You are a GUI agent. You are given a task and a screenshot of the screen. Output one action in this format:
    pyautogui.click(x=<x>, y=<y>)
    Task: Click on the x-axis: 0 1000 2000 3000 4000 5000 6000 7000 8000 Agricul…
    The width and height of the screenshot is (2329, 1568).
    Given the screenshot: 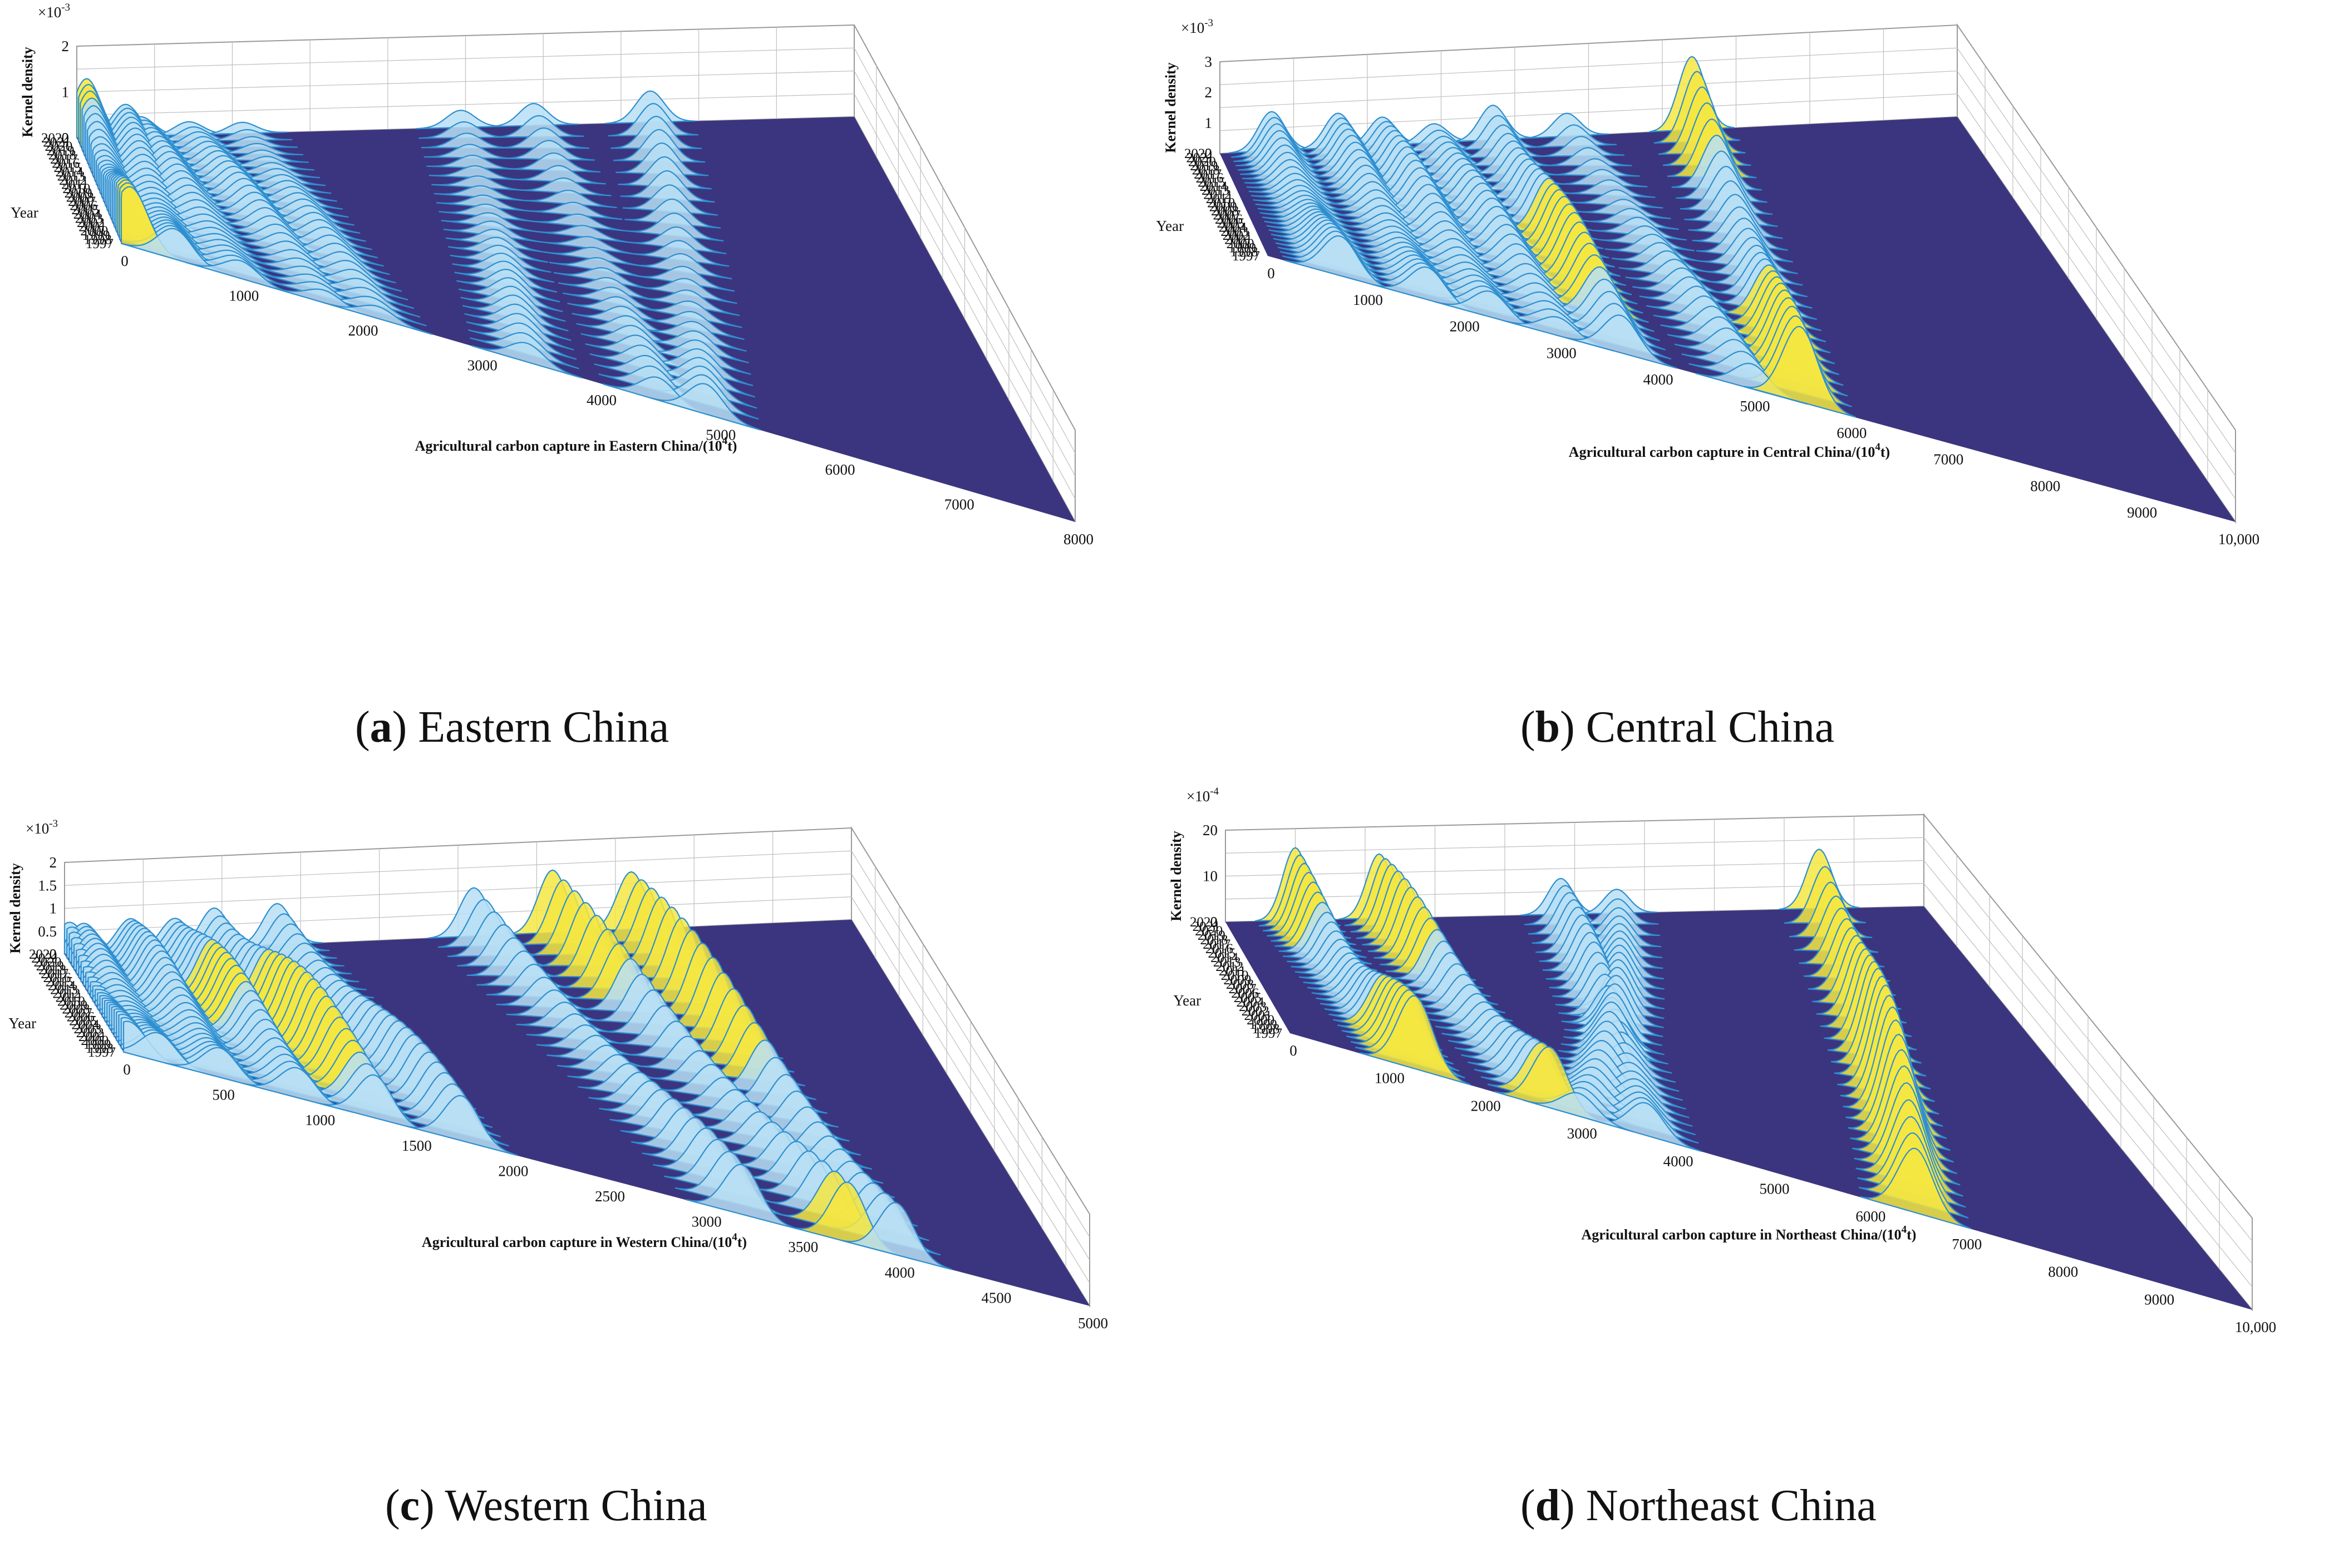 What is the action you would take?
    pyautogui.click(x=607, y=400)
    